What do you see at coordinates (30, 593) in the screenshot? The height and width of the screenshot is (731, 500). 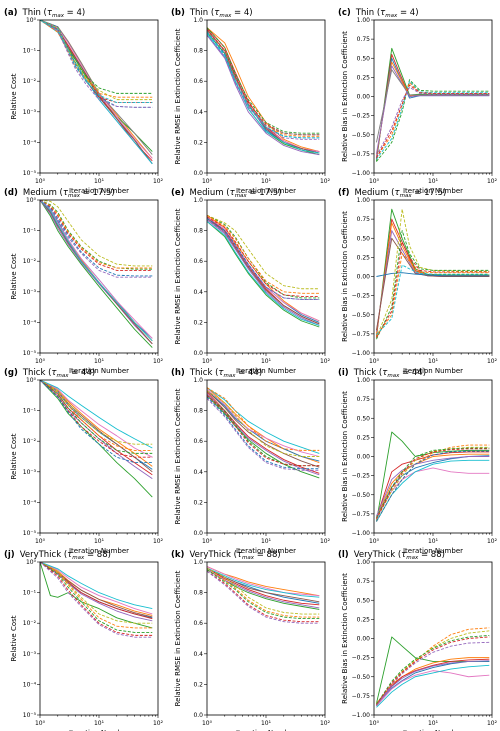 I see `y-tick-label: 10⁻¹` at bounding box center [30, 593].